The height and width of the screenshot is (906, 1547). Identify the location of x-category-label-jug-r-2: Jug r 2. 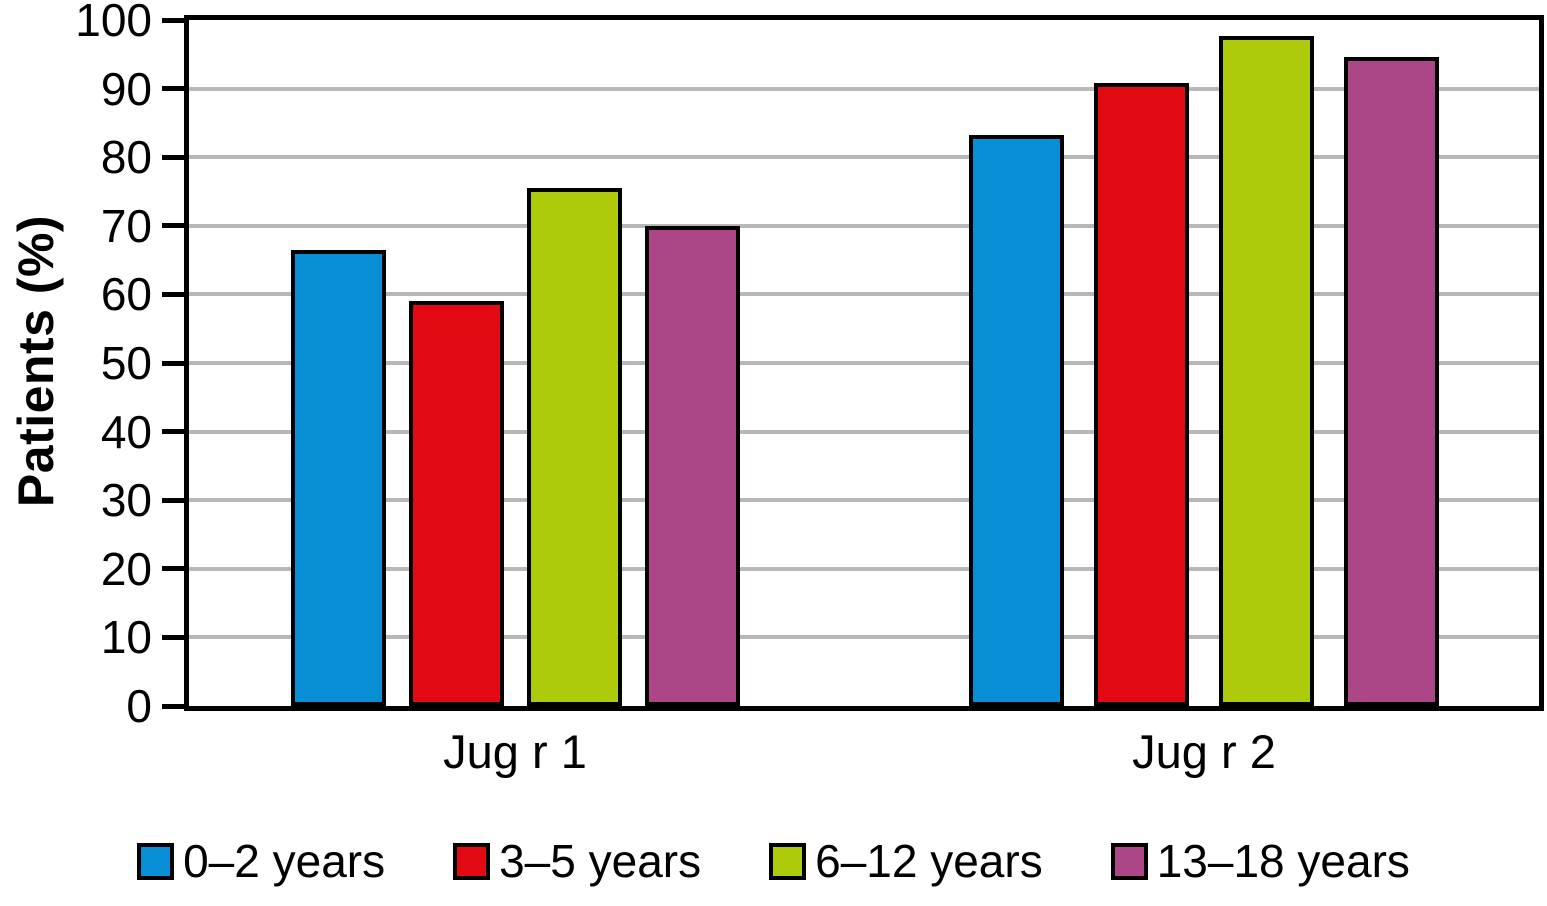
(1204, 751).